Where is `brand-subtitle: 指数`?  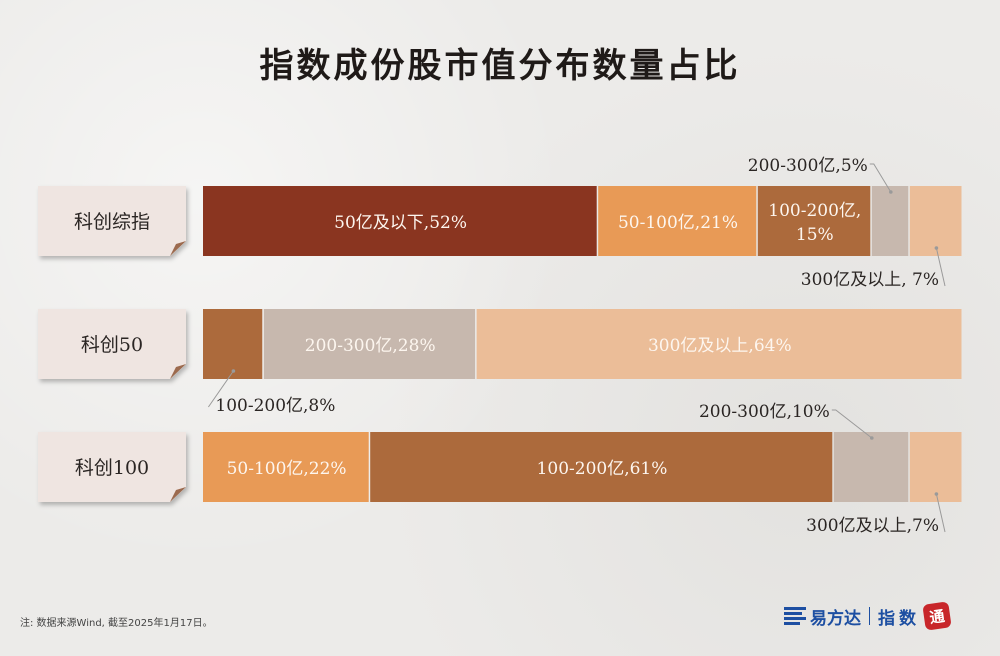
brand-subtitle: 指数 is located at coordinates (899, 618).